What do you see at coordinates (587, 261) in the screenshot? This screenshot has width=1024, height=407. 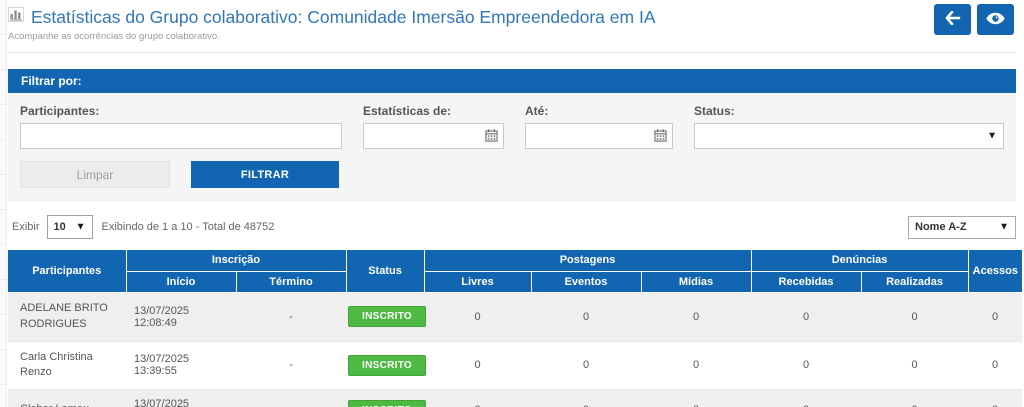 I see `col-group-posts: Postagens` at bounding box center [587, 261].